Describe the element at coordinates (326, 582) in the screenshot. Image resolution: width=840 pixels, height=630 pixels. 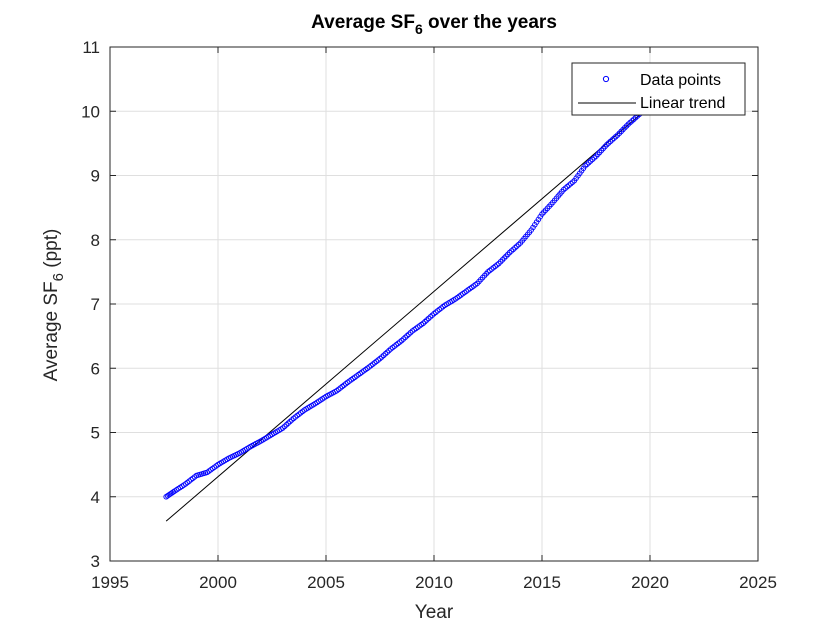
I see `x-tick-label: 2005` at that location.